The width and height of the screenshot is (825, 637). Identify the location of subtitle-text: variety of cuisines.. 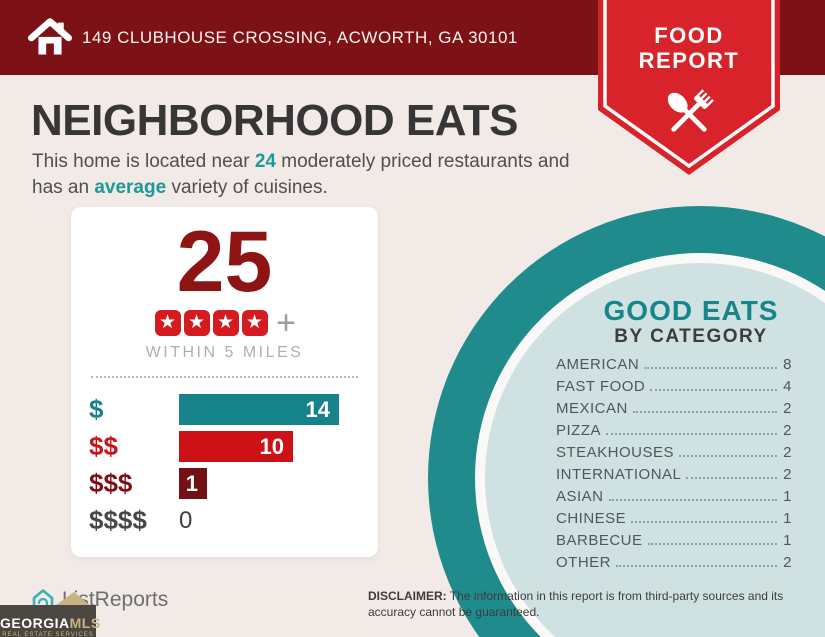
(247, 188).